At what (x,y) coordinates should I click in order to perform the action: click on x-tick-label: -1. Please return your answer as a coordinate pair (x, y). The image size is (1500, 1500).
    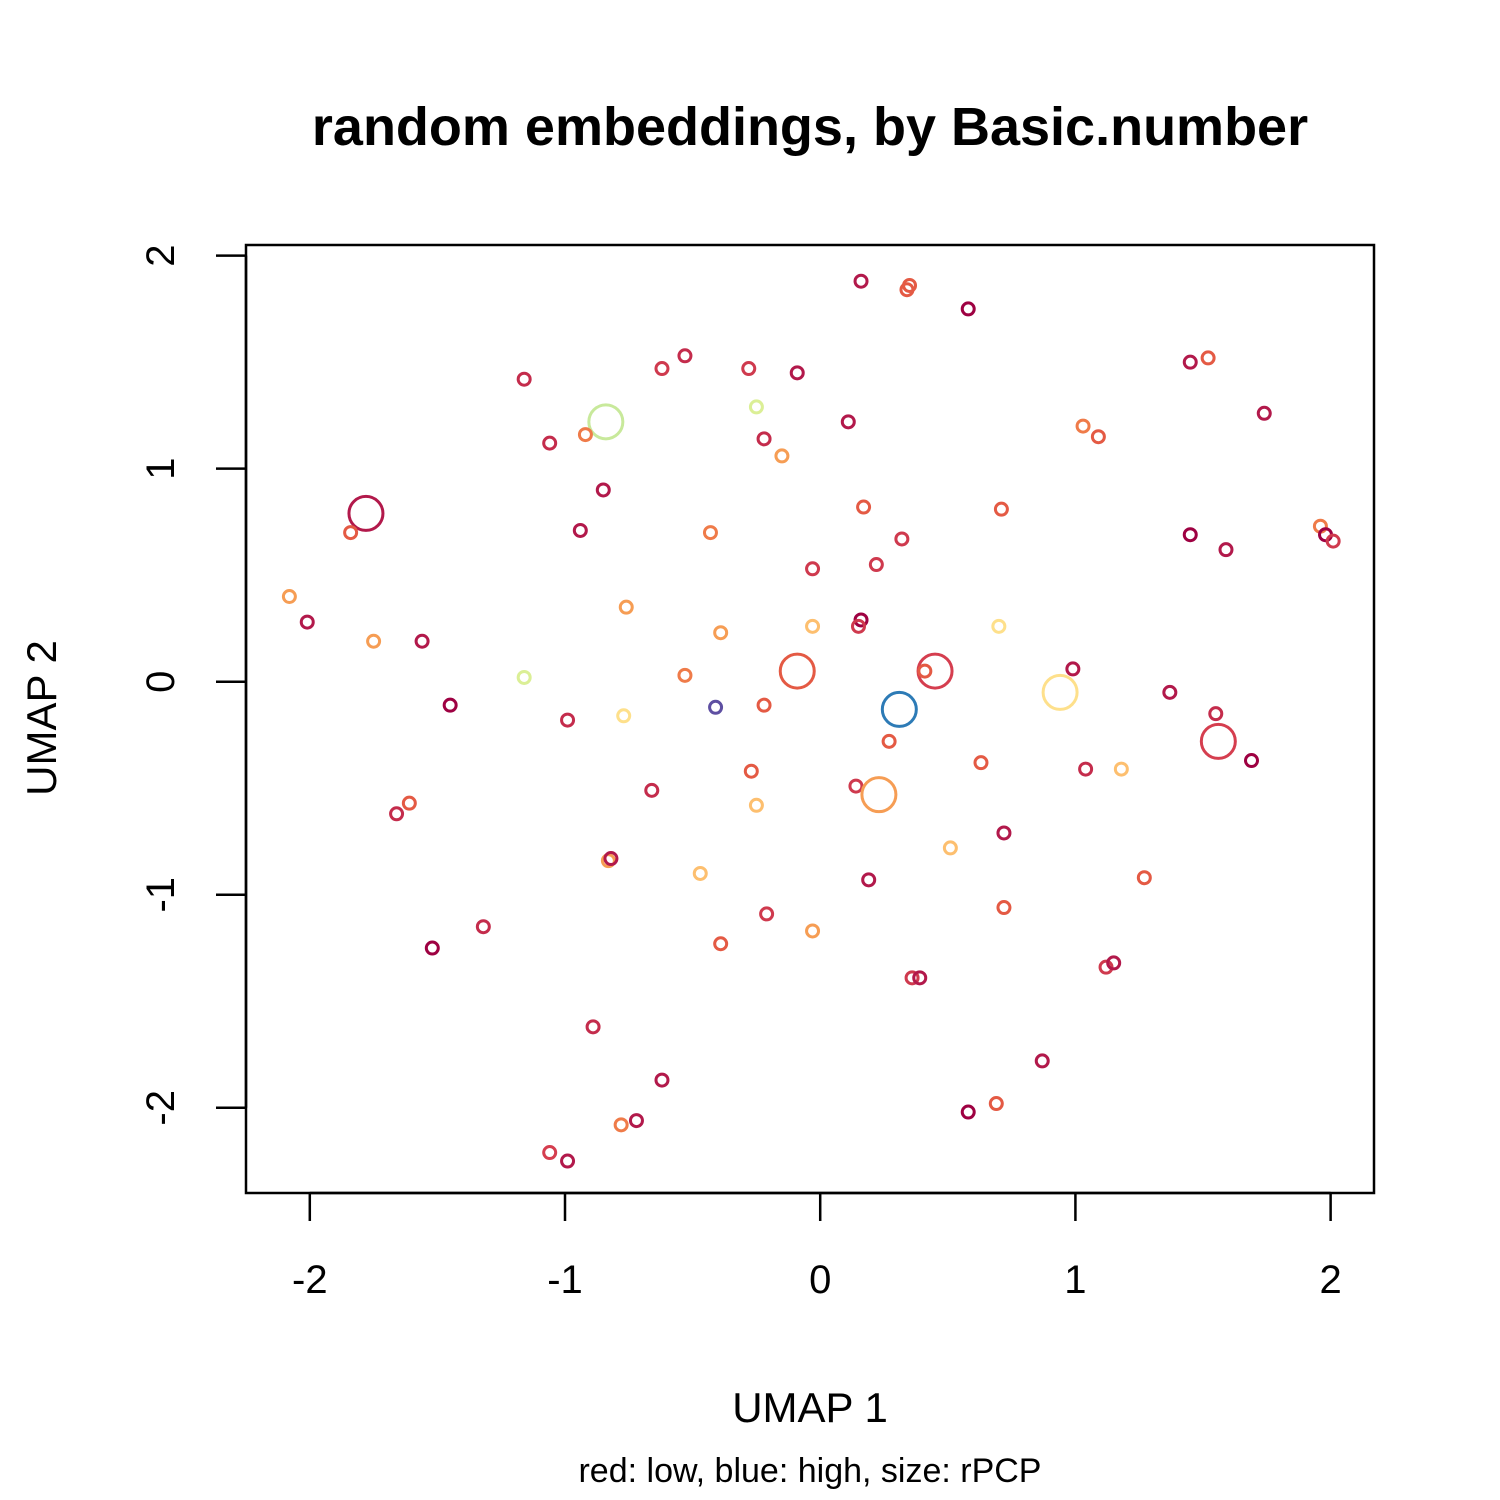
    Looking at the image, I should click on (565, 1280).